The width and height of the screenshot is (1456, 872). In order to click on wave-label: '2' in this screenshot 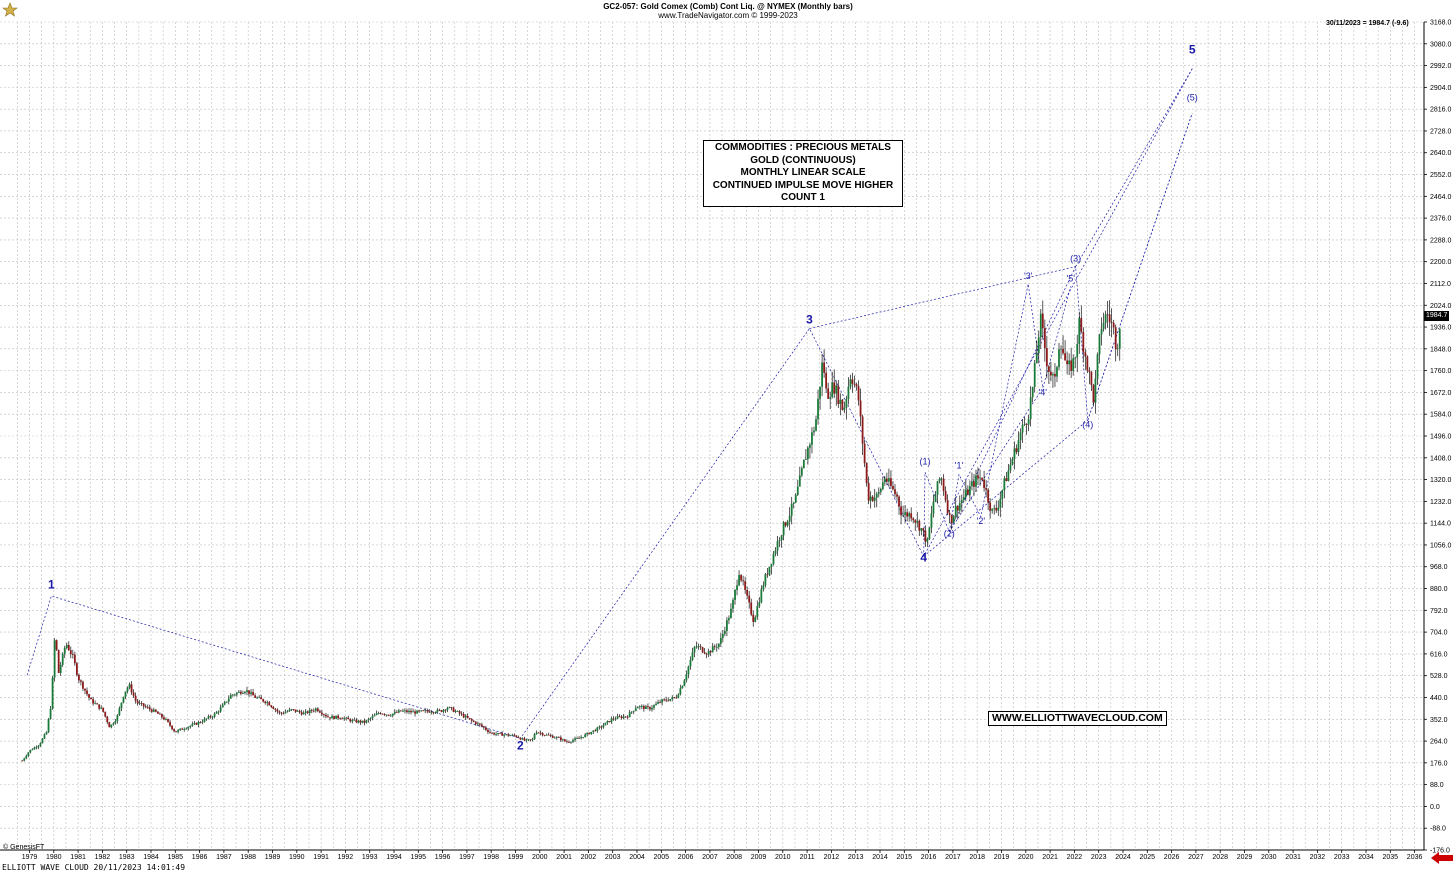, I will do `click(981, 521)`.